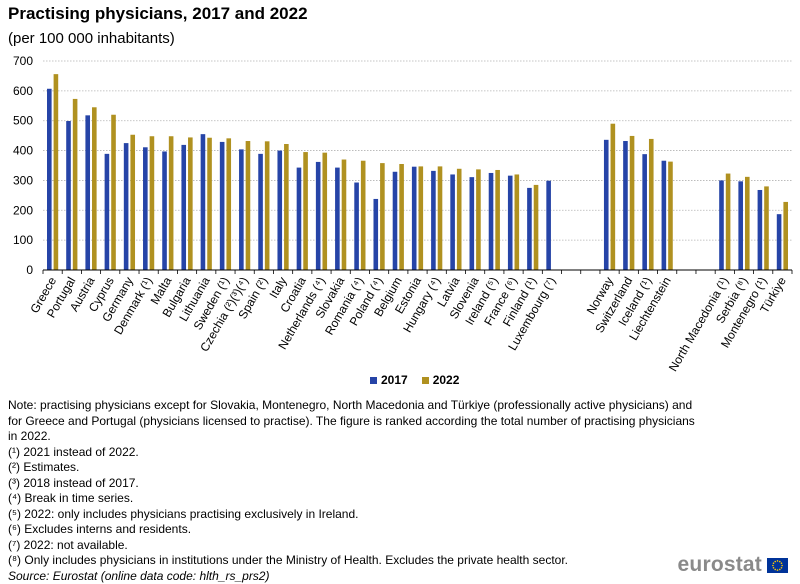  Describe the element at coordinates (425, 380) in the screenshot. I see `legend-swatch-2022` at that location.